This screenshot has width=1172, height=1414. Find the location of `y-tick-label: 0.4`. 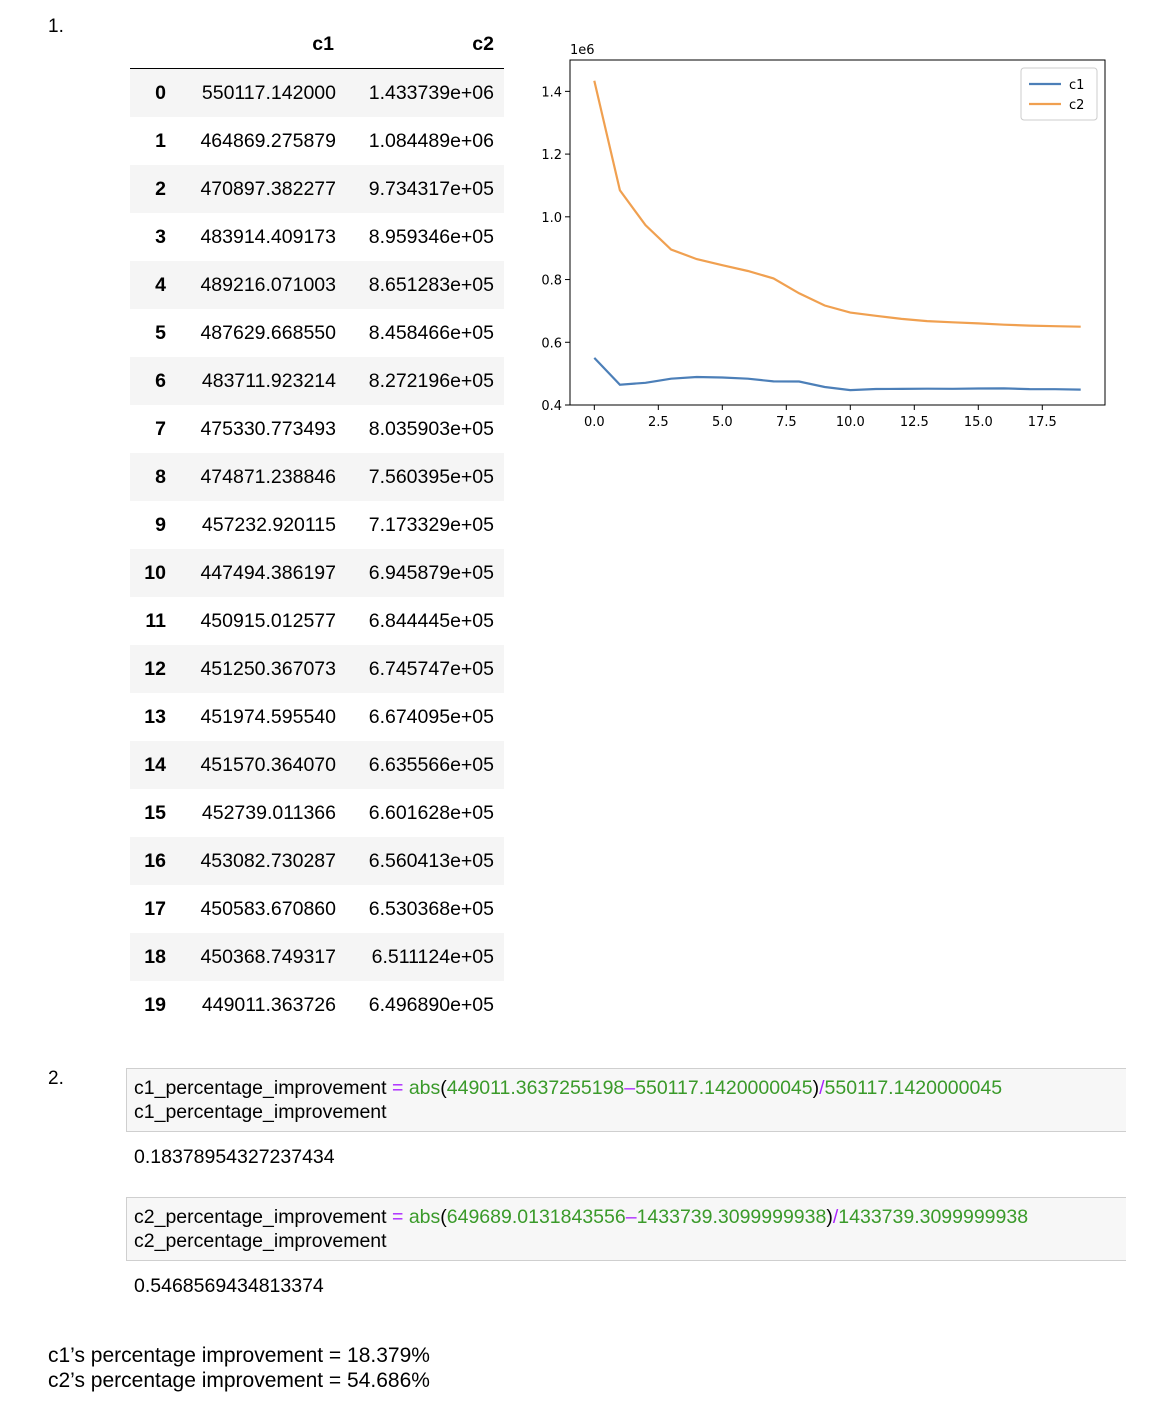

y-tick-label: 0.4 is located at coordinates (551, 406).